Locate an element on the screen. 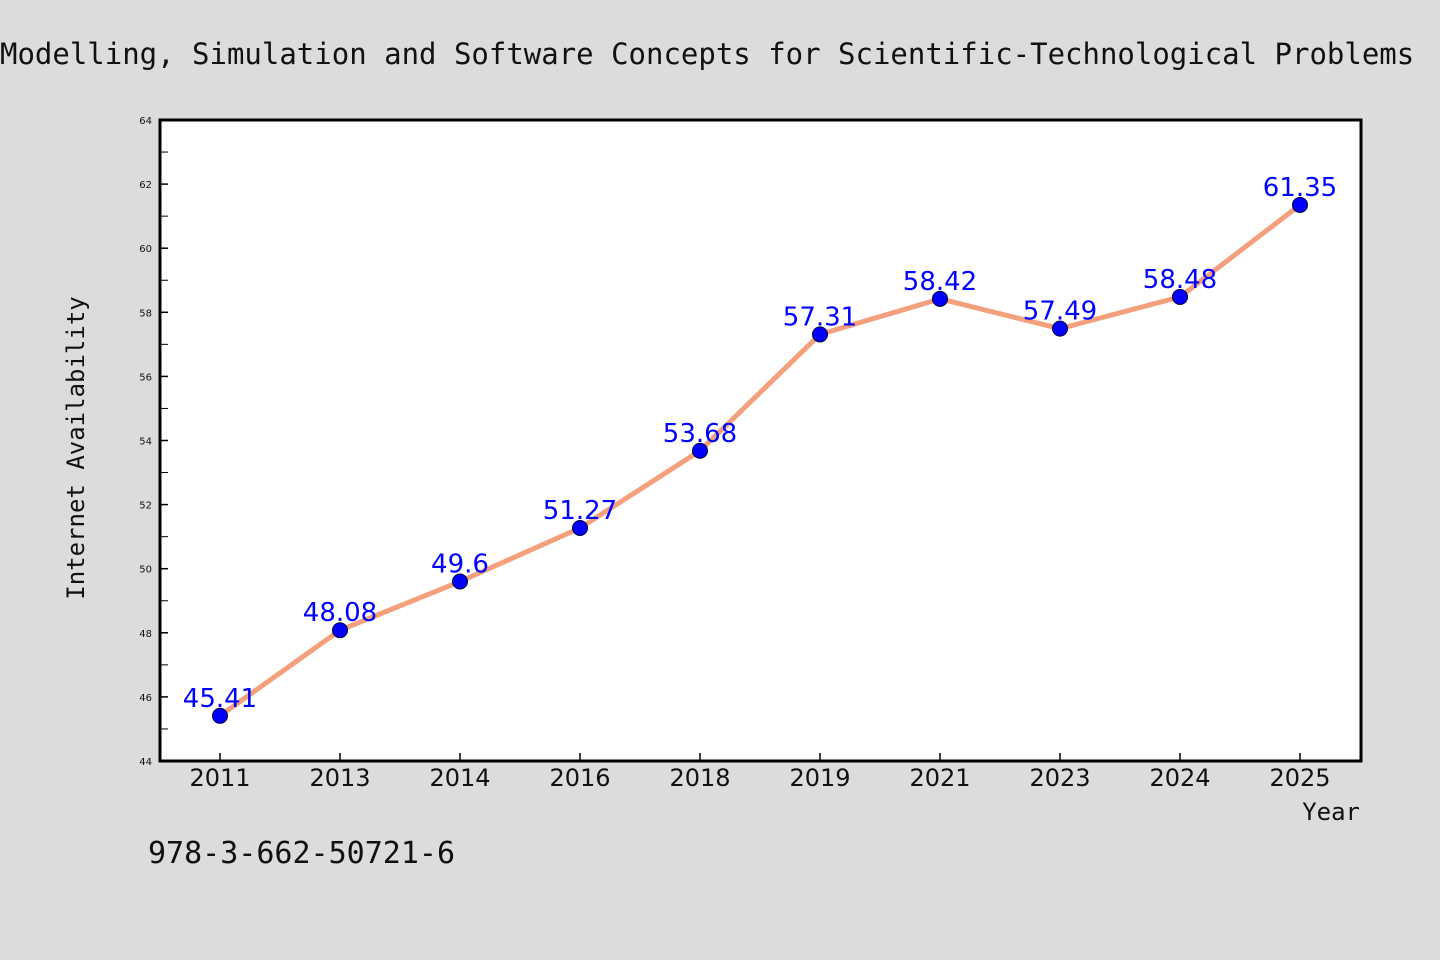 This screenshot has width=1440, height=960. x-tick-label: 2016 is located at coordinates (579, 778).